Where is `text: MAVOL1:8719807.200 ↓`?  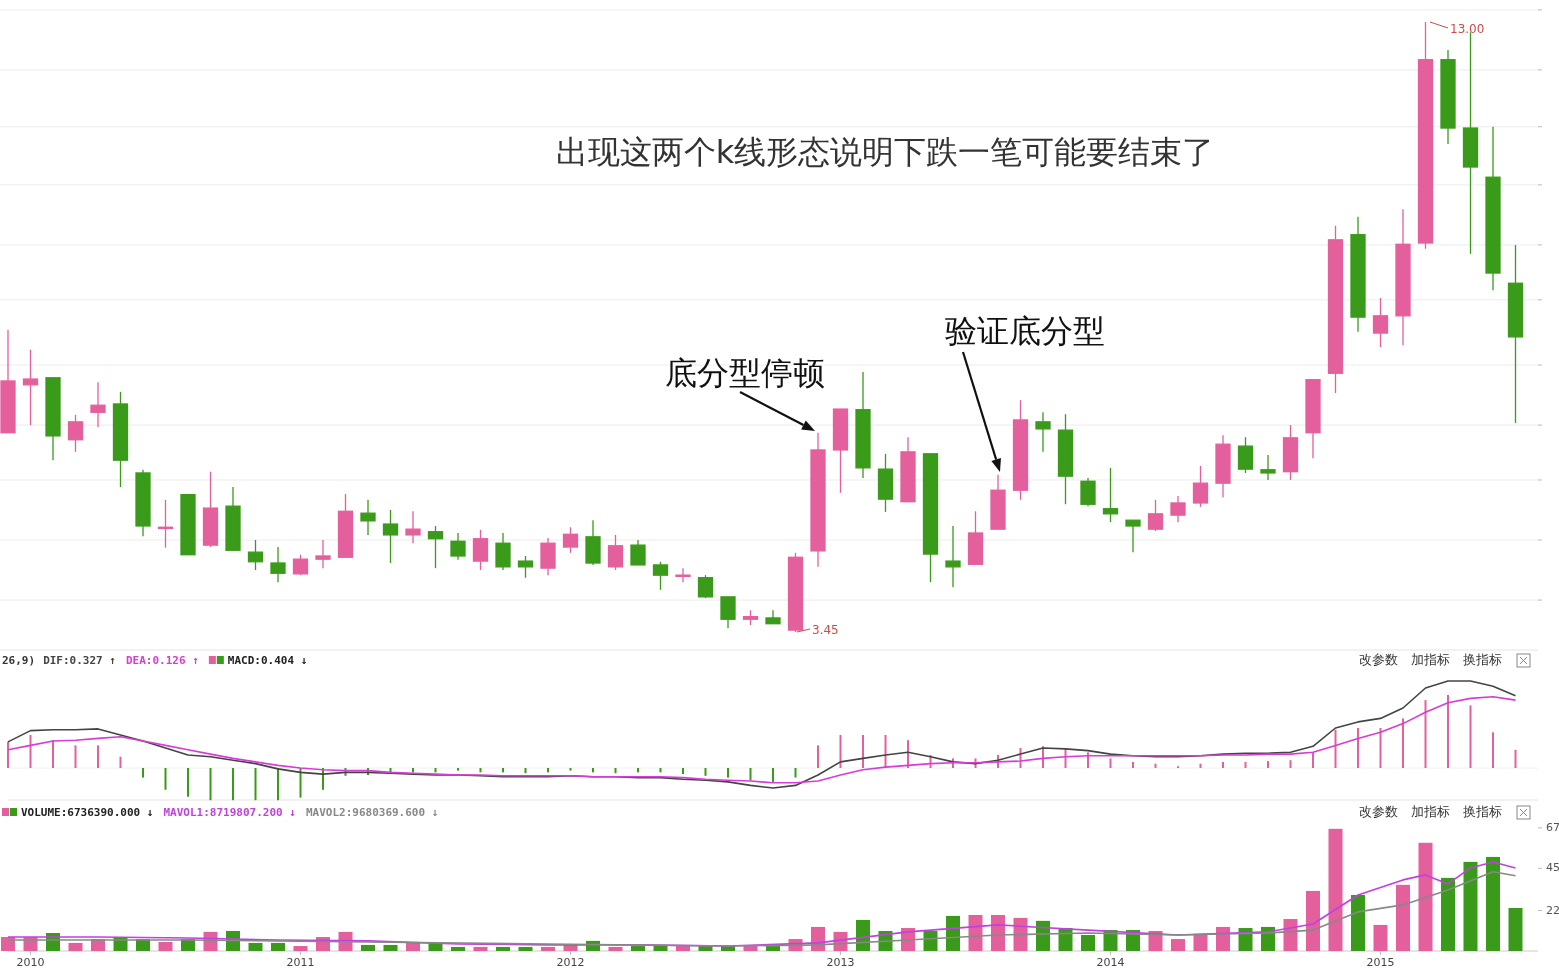 text: MAVOL1:8719807.200 ↓ is located at coordinates (229, 812).